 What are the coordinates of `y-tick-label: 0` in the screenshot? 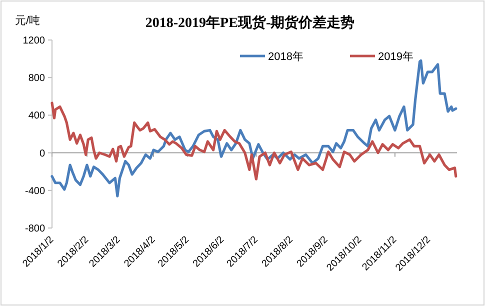 It's located at (42, 154).